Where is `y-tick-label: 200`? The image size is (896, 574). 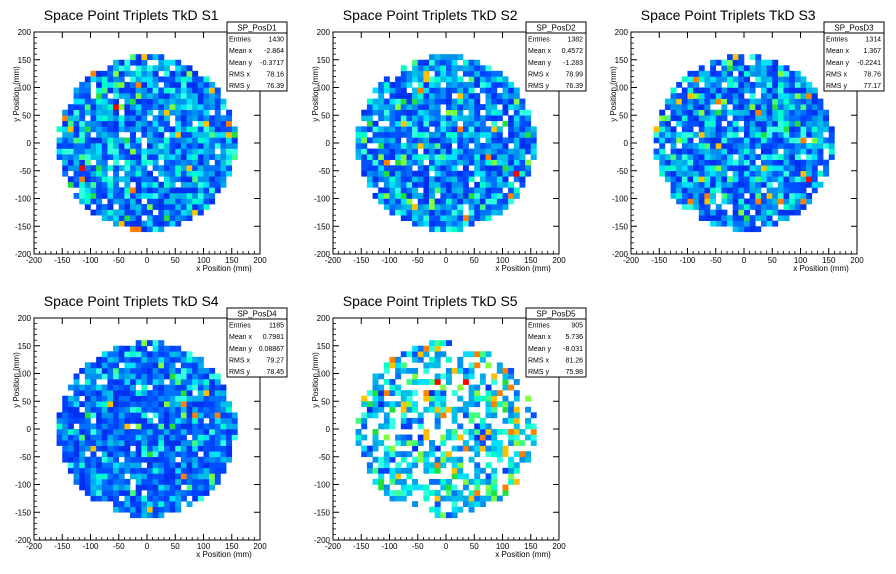 y-tick-label: 200 is located at coordinates (622, 32).